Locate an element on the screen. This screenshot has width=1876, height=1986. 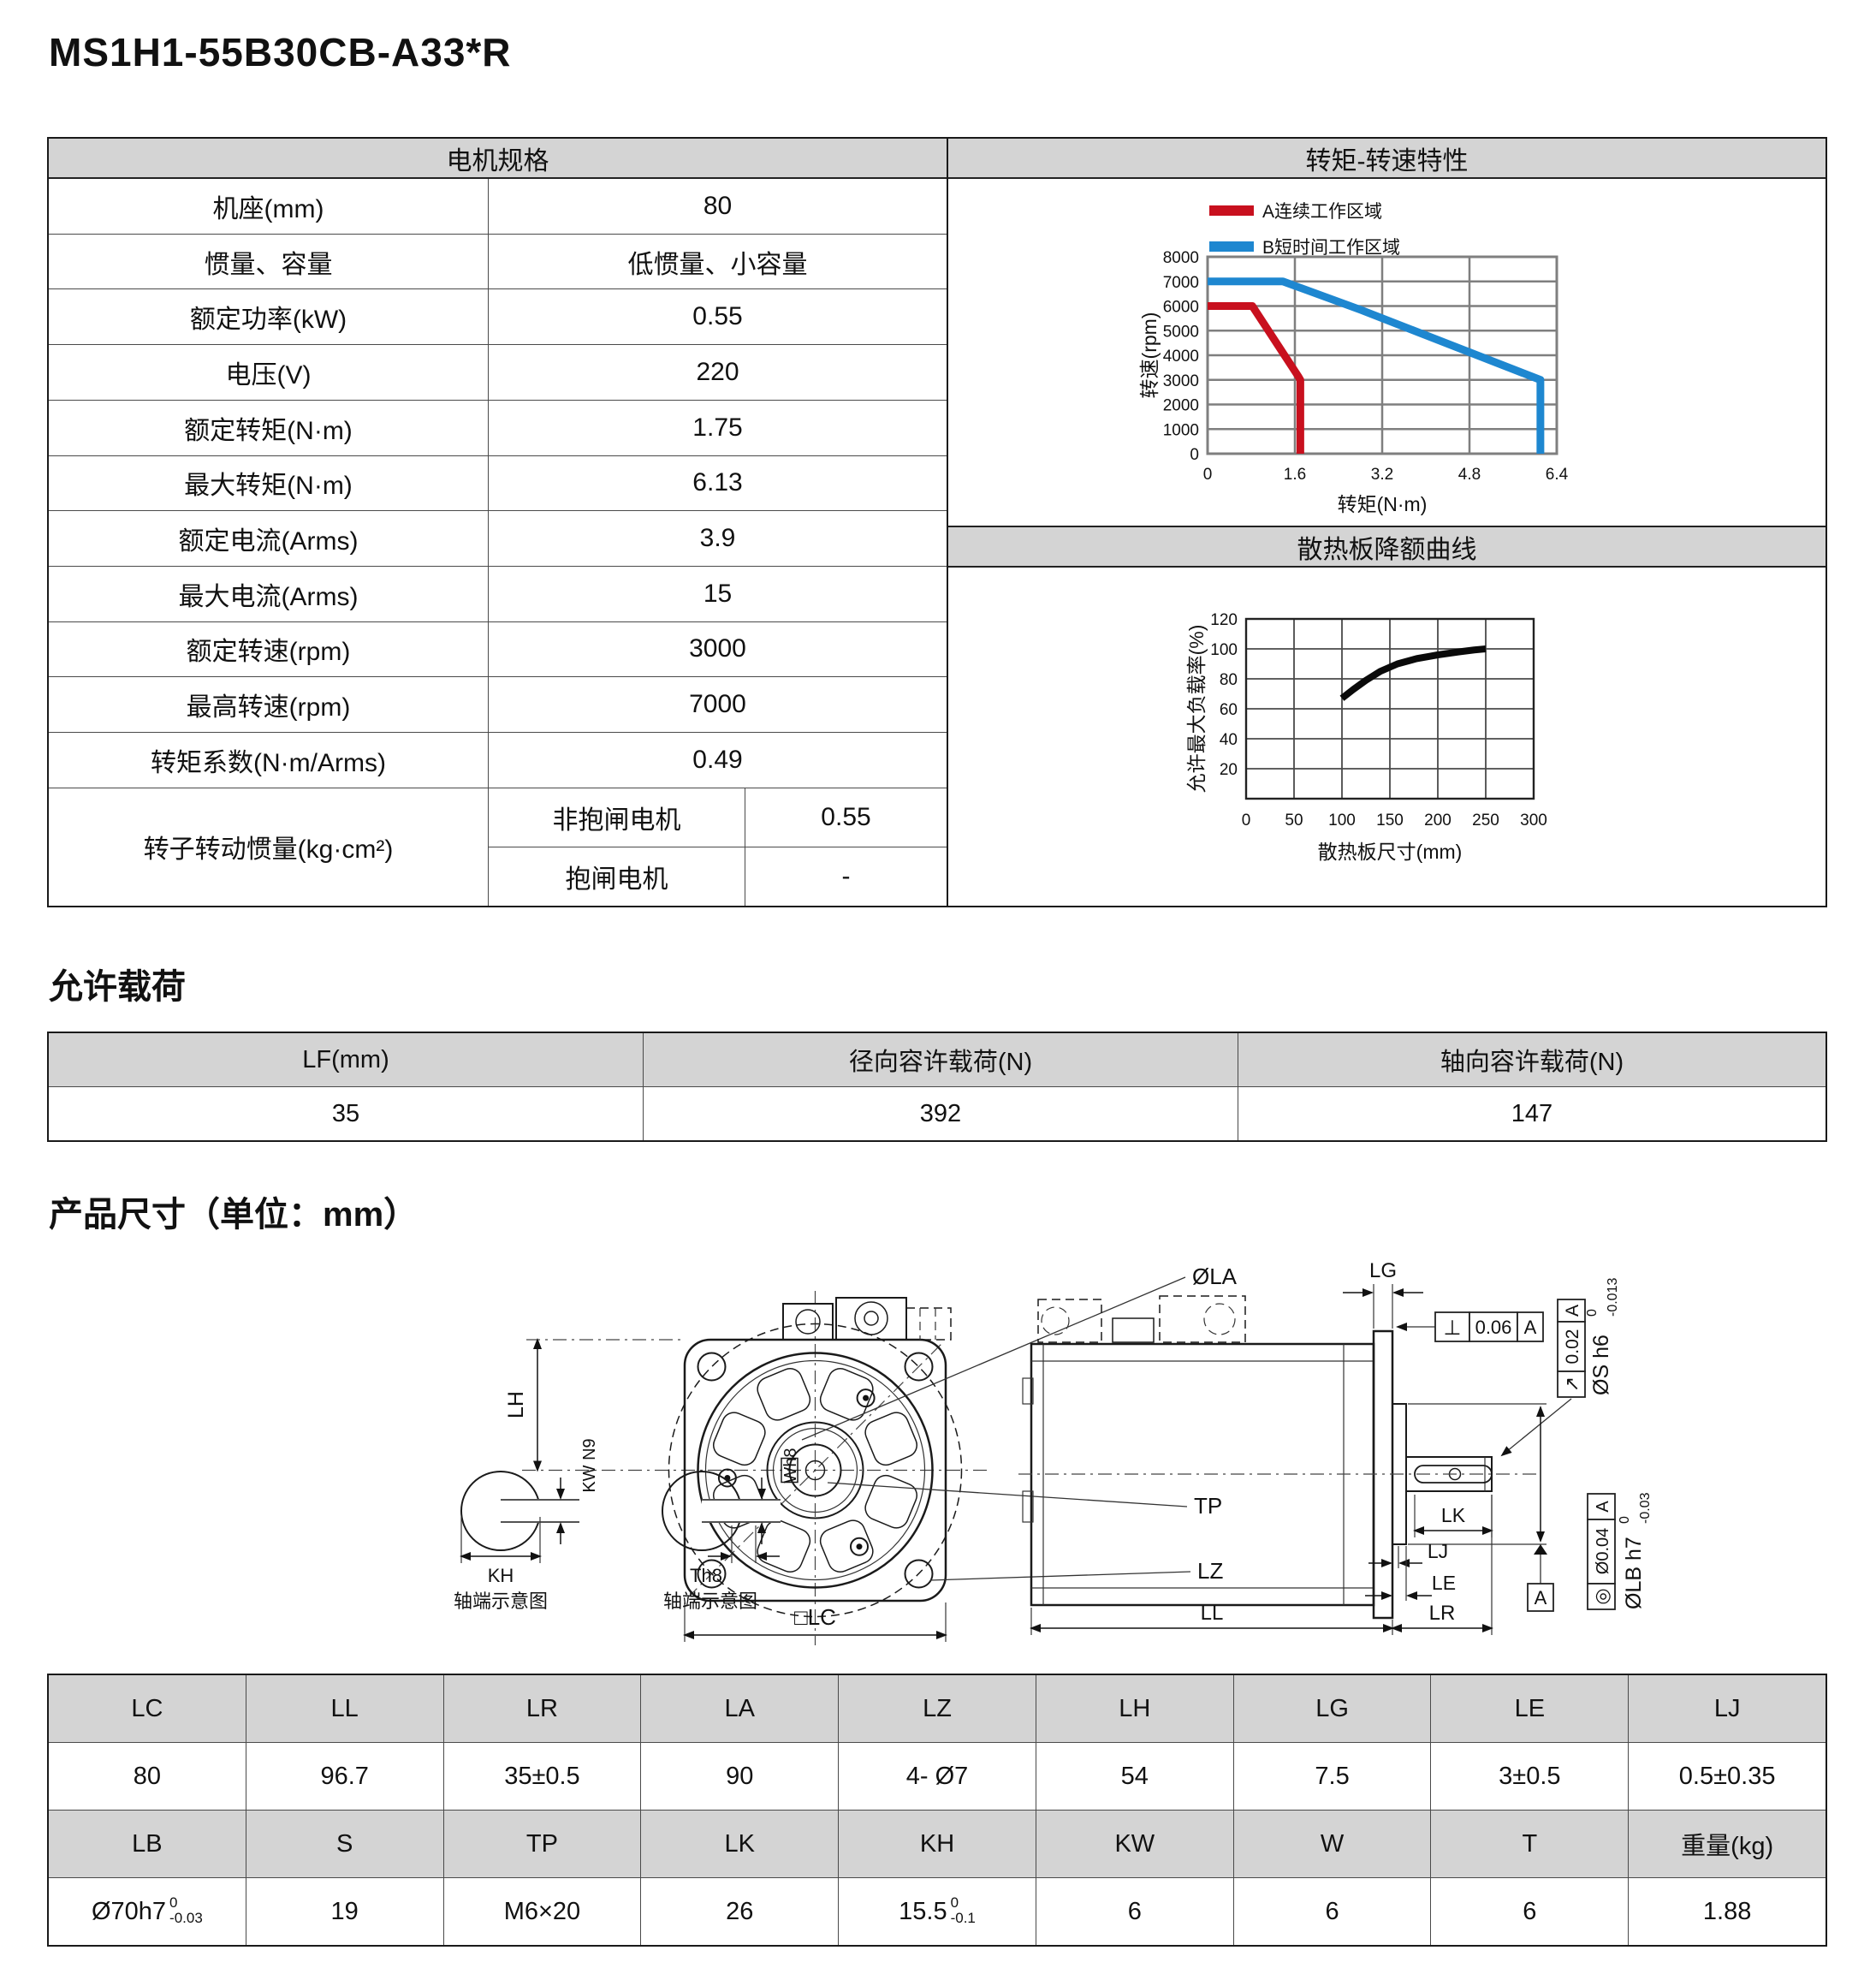
cell: 392 is located at coordinates (941, 1113).